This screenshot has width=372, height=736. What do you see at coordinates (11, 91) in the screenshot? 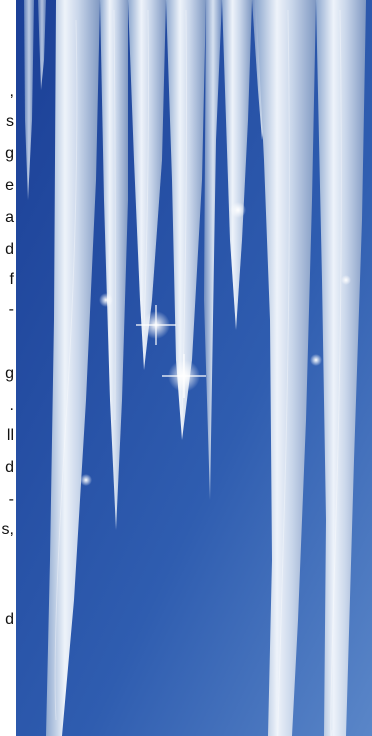
I see `text-fragment: ,` at bounding box center [11, 91].